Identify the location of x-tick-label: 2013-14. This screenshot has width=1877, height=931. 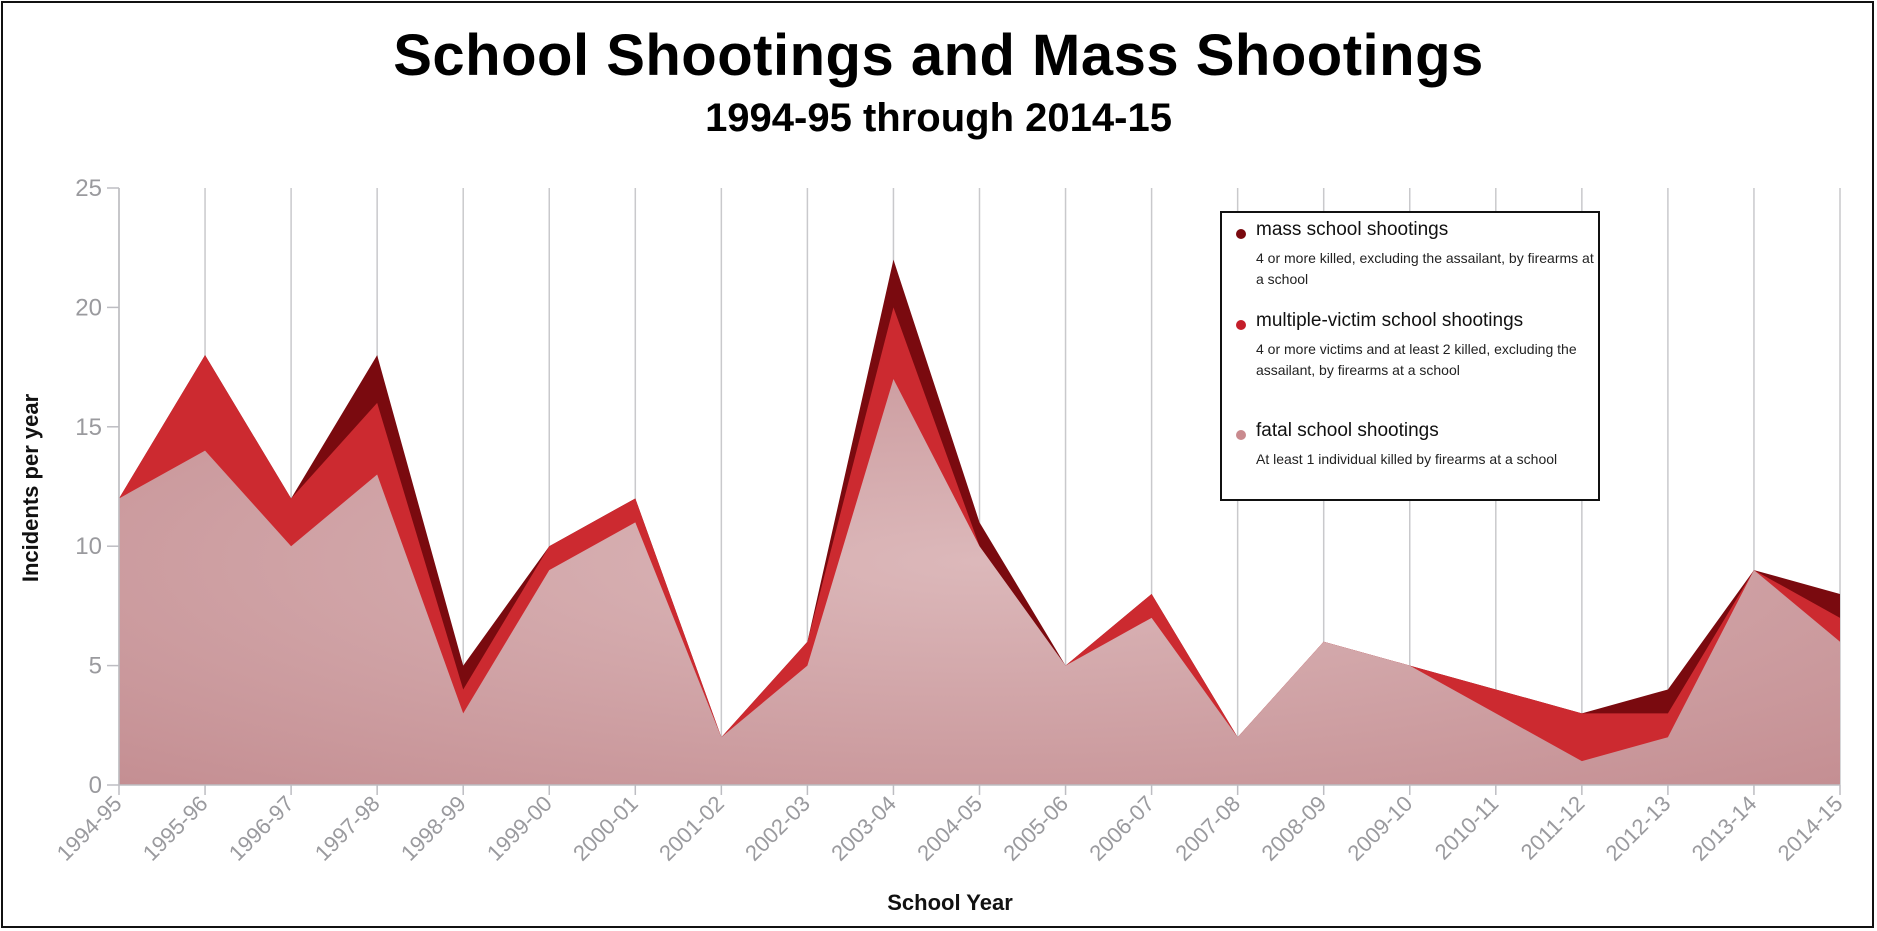
(1724, 828).